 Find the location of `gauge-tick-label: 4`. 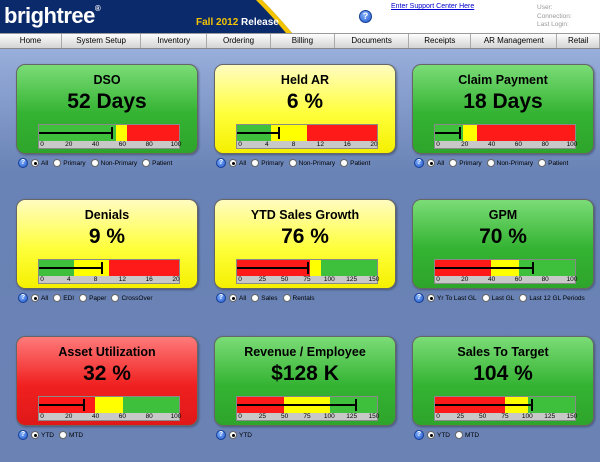

gauge-tick-label: 4 is located at coordinates (68, 279).